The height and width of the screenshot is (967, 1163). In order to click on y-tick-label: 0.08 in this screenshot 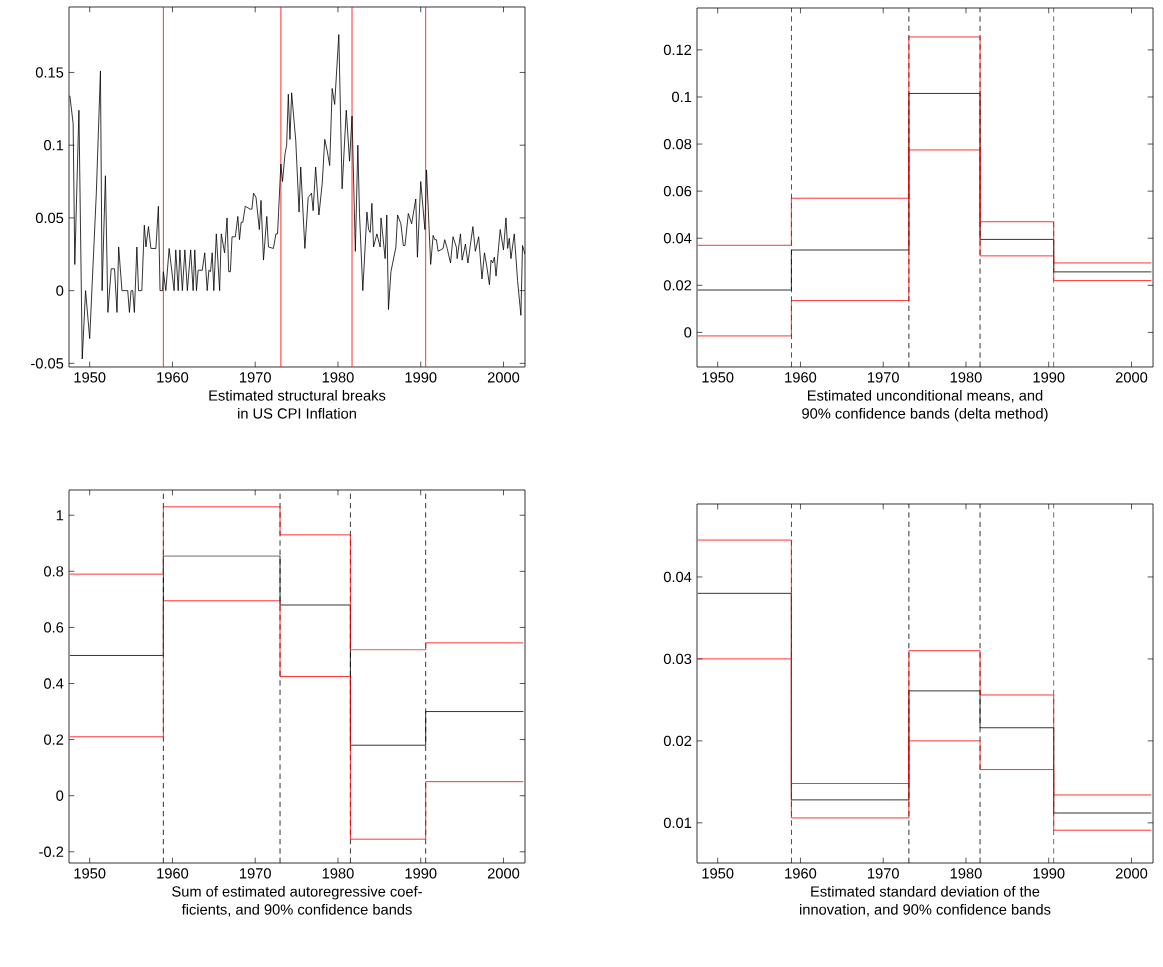, I will do `click(677, 144)`.